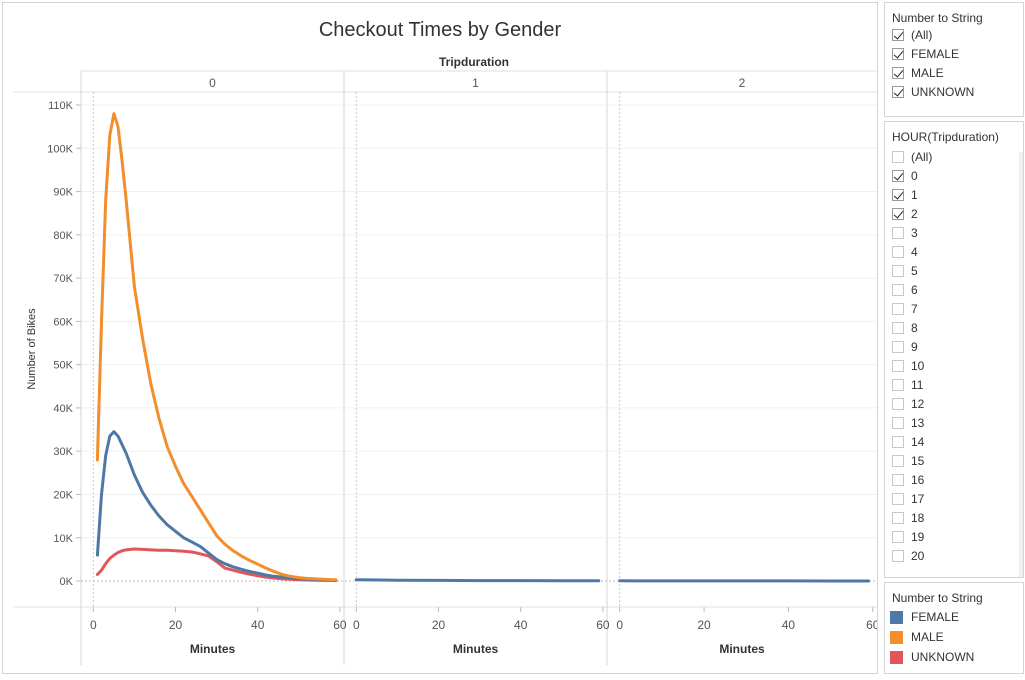 This screenshot has height=680, width=1025. I want to click on hour-filter-option-label: 12, so click(918, 403).